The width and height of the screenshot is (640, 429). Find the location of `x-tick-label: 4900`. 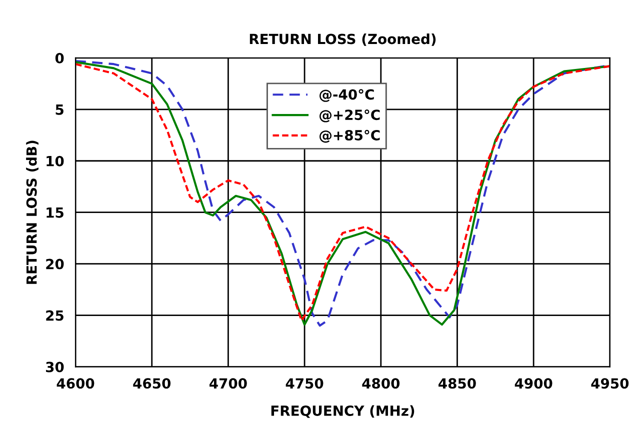

x-tick-label: 4900 is located at coordinates (533, 383).